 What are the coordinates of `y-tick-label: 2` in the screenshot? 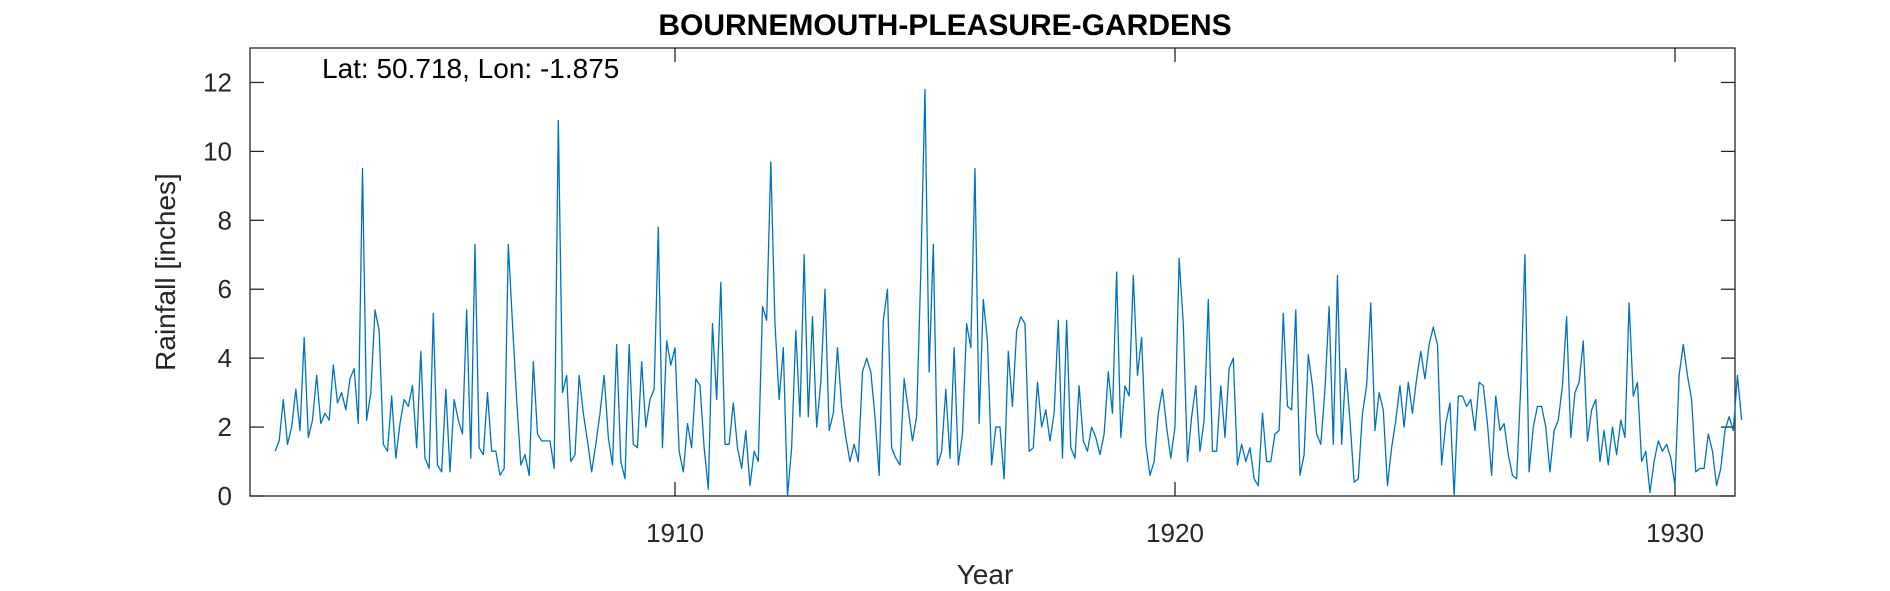 It's located at (225, 427).